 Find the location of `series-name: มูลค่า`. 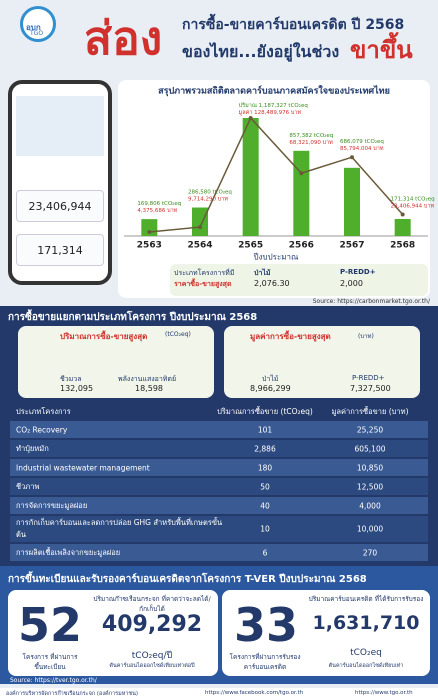

series-name: มูลค่า is located at coordinates (246, 113).